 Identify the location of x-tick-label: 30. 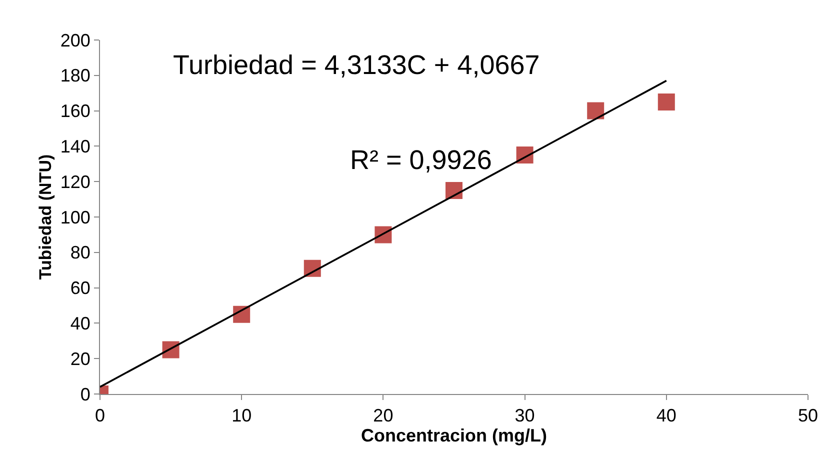
(524, 416).